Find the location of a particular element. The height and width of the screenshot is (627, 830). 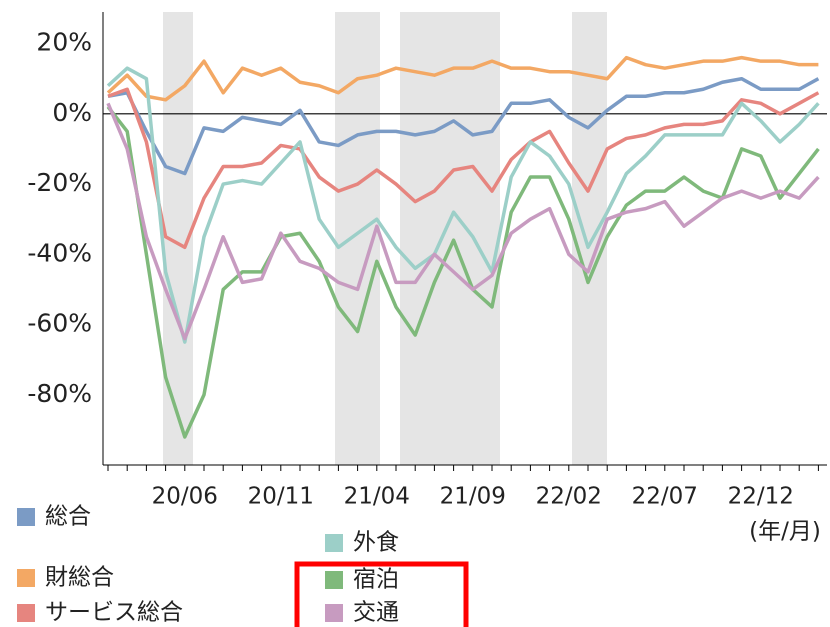

x-tick-label: 22/02 is located at coordinates (569, 497).